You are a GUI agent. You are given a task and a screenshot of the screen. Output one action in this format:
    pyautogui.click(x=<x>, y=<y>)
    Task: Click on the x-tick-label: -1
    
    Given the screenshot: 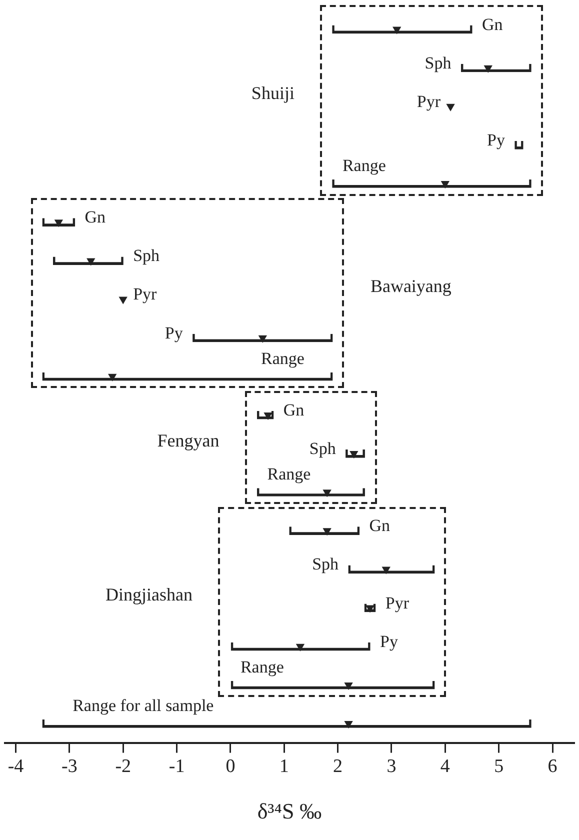 What is the action you would take?
    pyautogui.click(x=176, y=767)
    